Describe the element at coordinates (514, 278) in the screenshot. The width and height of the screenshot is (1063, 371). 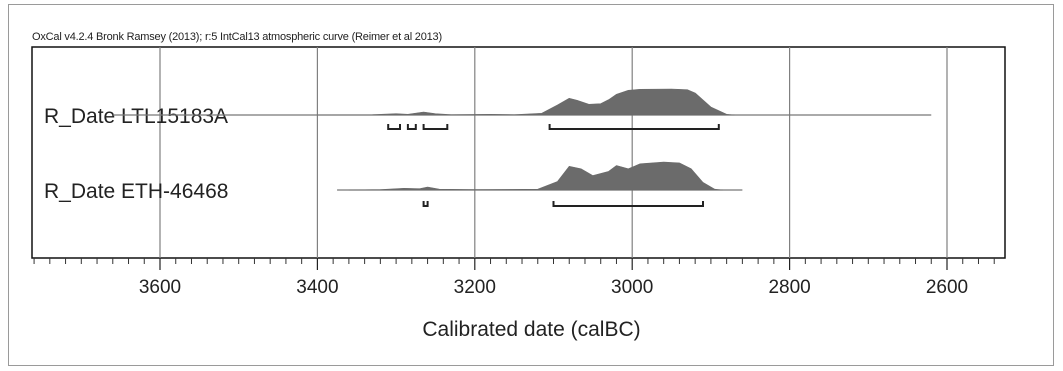
I see `x-axis: 3600 3400 3200 3000 2800 2600` at that location.